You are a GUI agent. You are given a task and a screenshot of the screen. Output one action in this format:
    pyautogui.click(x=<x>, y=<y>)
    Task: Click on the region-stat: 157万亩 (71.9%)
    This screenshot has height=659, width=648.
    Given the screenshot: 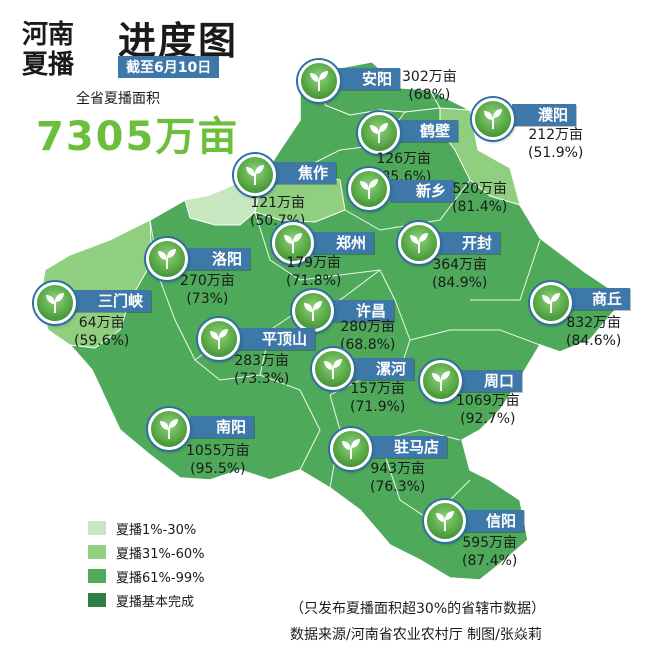 What is the action you would take?
    pyautogui.click(x=377, y=398)
    